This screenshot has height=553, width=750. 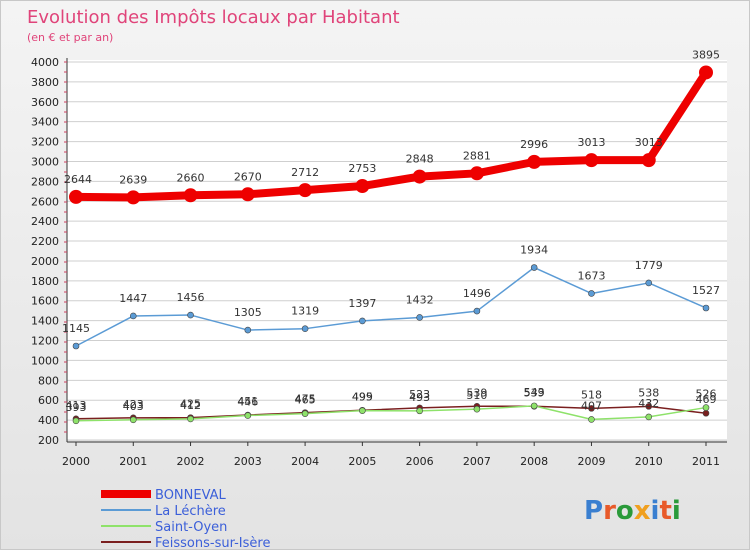 What do you see at coordinates (45, 102) in the screenshot?
I see `y-tick-label: 3600` at bounding box center [45, 102].